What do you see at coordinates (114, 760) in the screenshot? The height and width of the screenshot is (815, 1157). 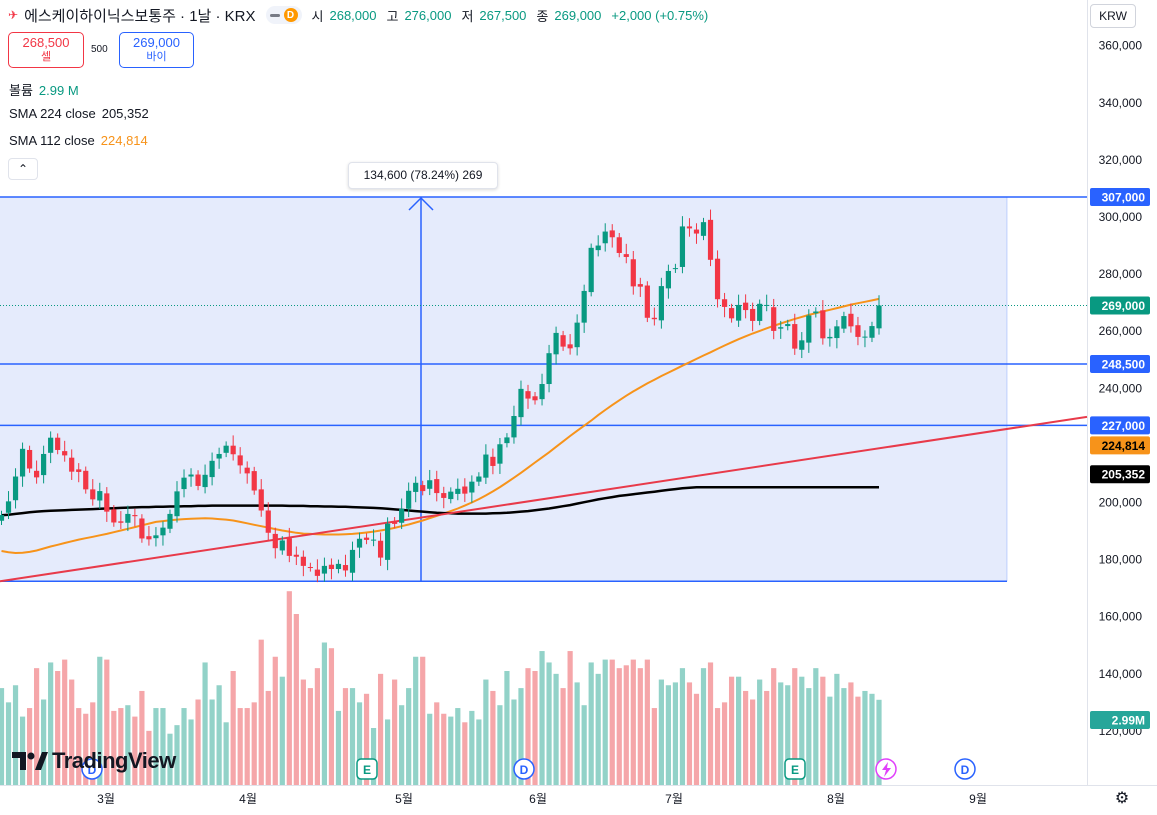 I see `tradingview-logo-text: TradingView` at bounding box center [114, 760].